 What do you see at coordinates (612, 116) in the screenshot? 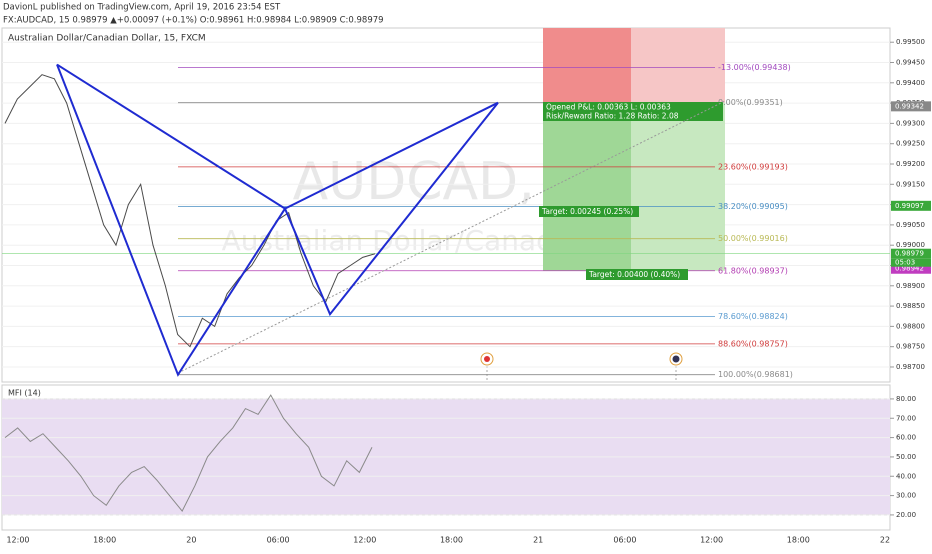
I see `position-label: Risk/Reward Ratio: 1.28 Ratio: 2.08` at bounding box center [612, 116].